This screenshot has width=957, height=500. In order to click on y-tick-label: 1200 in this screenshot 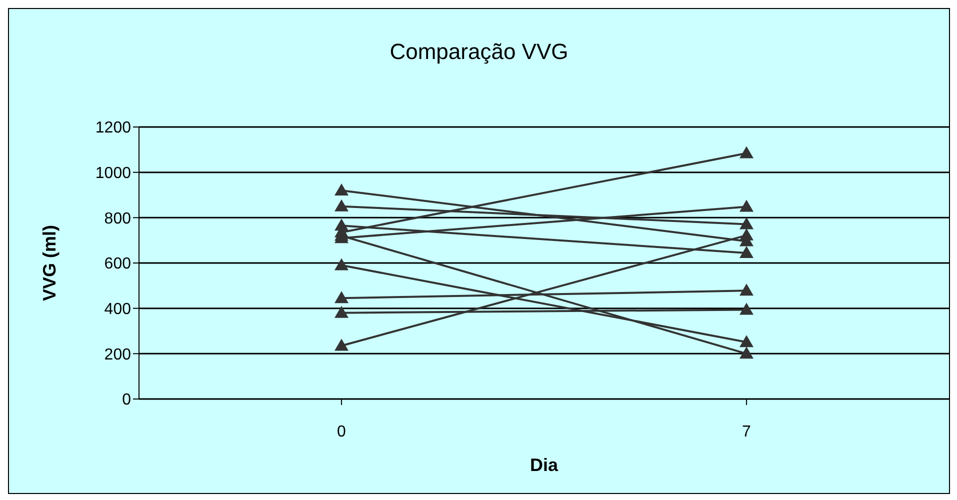, I will do `click(113, 128)`.